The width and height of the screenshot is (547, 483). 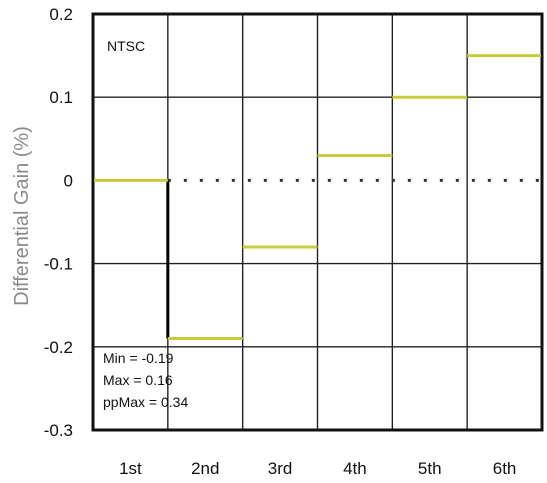 What do you see at coordinates (58, 347) in the screenshot?
I see `y-tick-label: -0.2` at bounding box center [58, 347].